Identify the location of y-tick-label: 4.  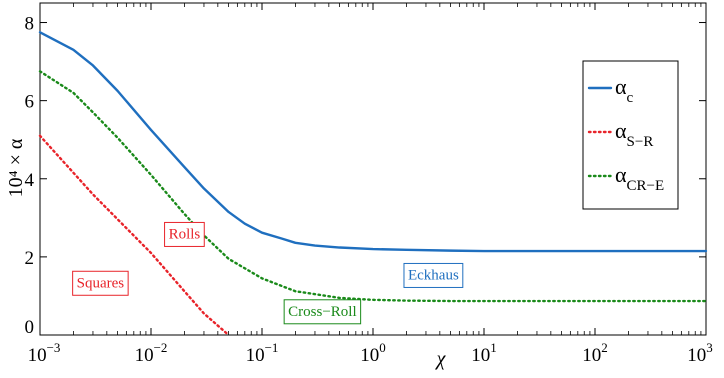
(30, 180).